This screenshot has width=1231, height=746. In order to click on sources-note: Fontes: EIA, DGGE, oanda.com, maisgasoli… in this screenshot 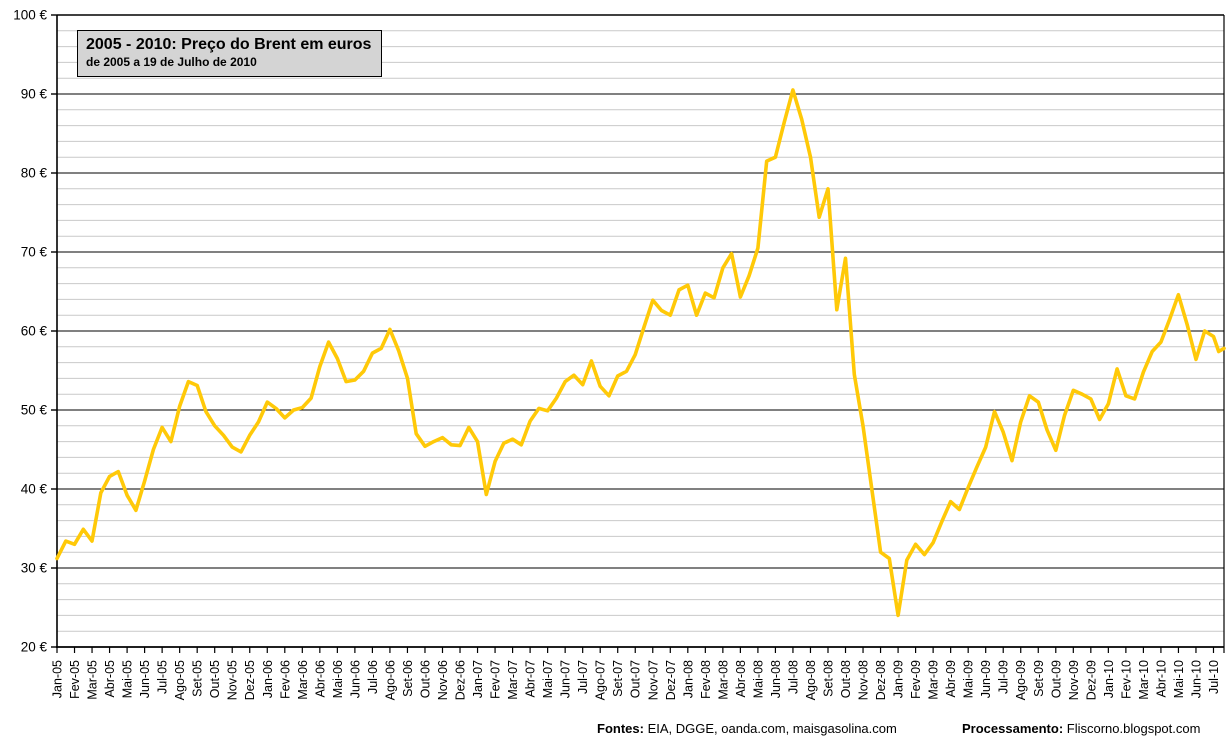, I will do `click(747, 728)`.